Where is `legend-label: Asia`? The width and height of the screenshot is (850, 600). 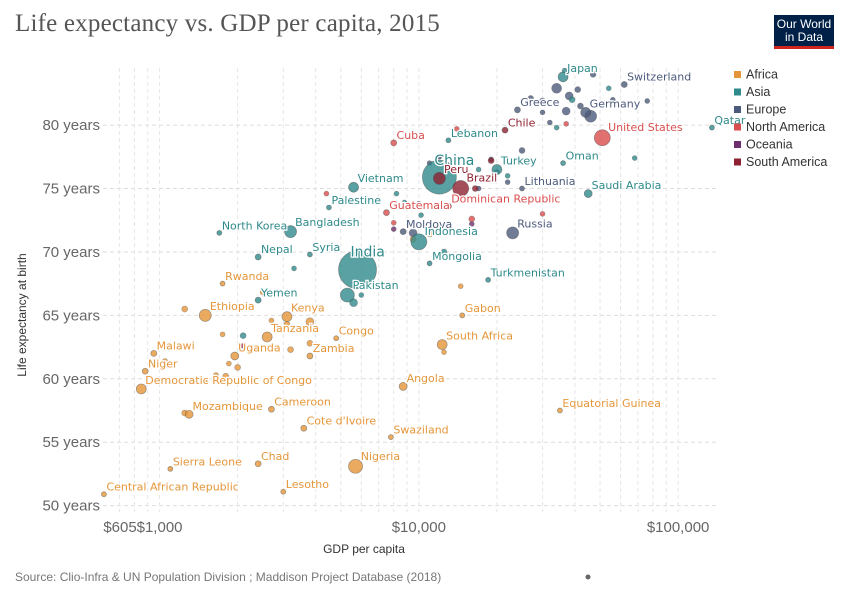
legend-label: Asia is located at coordinates (758, 92).